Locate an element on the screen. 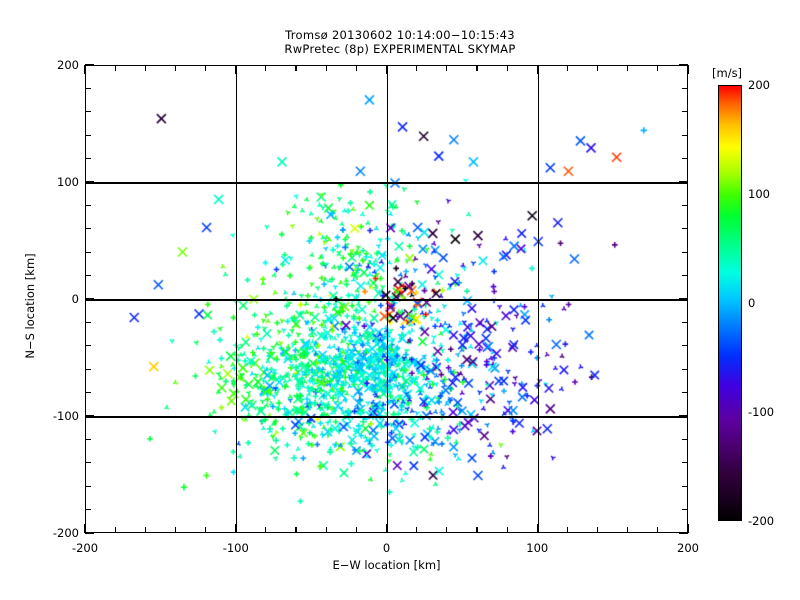 This screenshot has height=600, width=800. colorbar-tick-label: -100 is located at coordinates (761, 412).